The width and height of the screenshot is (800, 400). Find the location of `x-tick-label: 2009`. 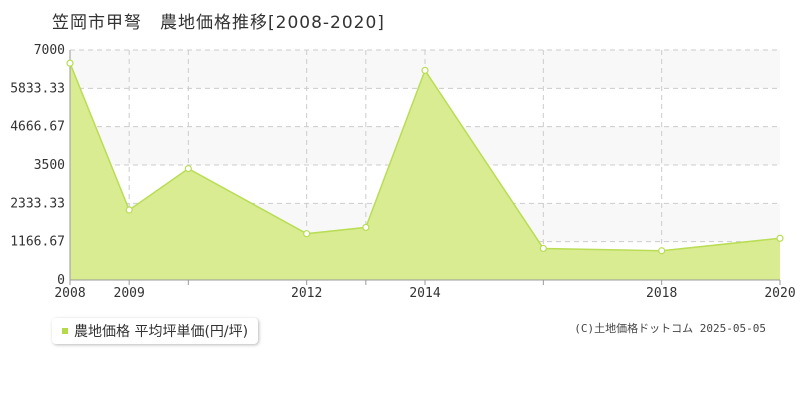

x-tick-label: 2009 is located at coordinates (129, 293).